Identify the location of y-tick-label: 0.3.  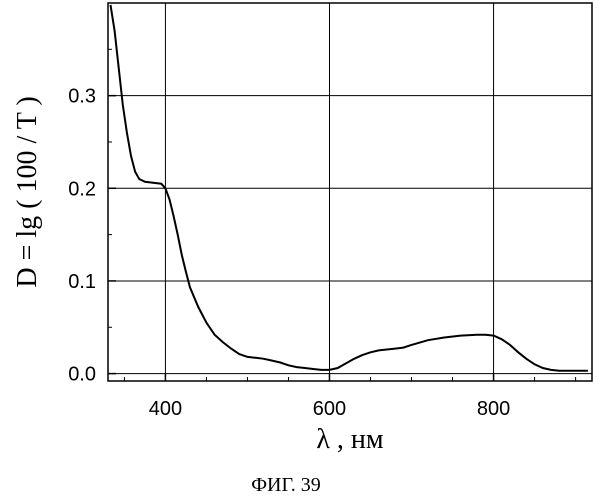
(82, 97).